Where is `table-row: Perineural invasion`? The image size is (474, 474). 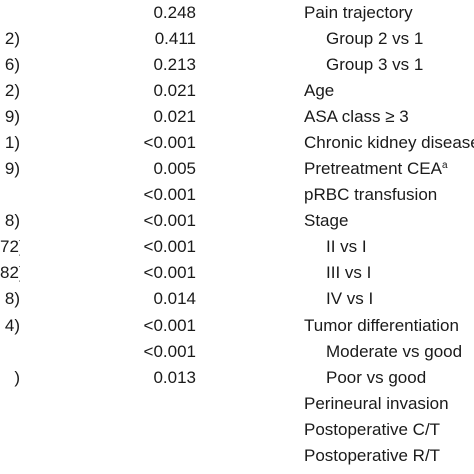
table-row: Perineural invasion is located at coordinates (237, 404).